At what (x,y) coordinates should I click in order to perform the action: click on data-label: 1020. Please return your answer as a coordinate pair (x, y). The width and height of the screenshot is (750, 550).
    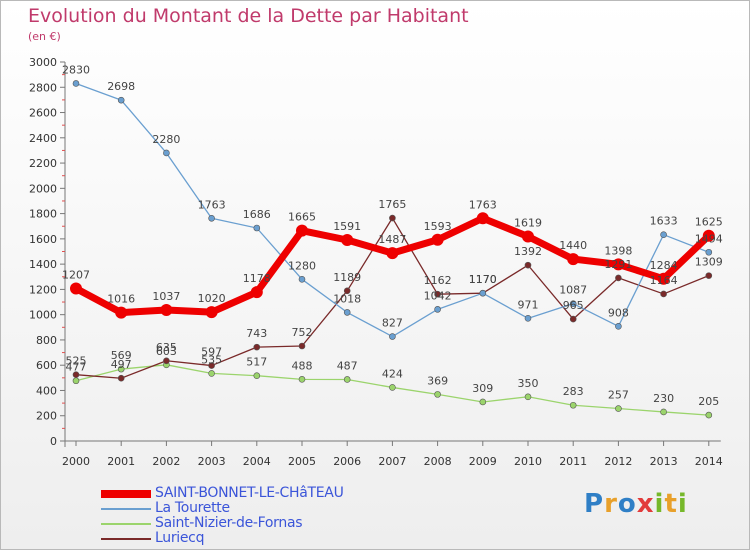
    Looking at the image, I should click on (212, 298).